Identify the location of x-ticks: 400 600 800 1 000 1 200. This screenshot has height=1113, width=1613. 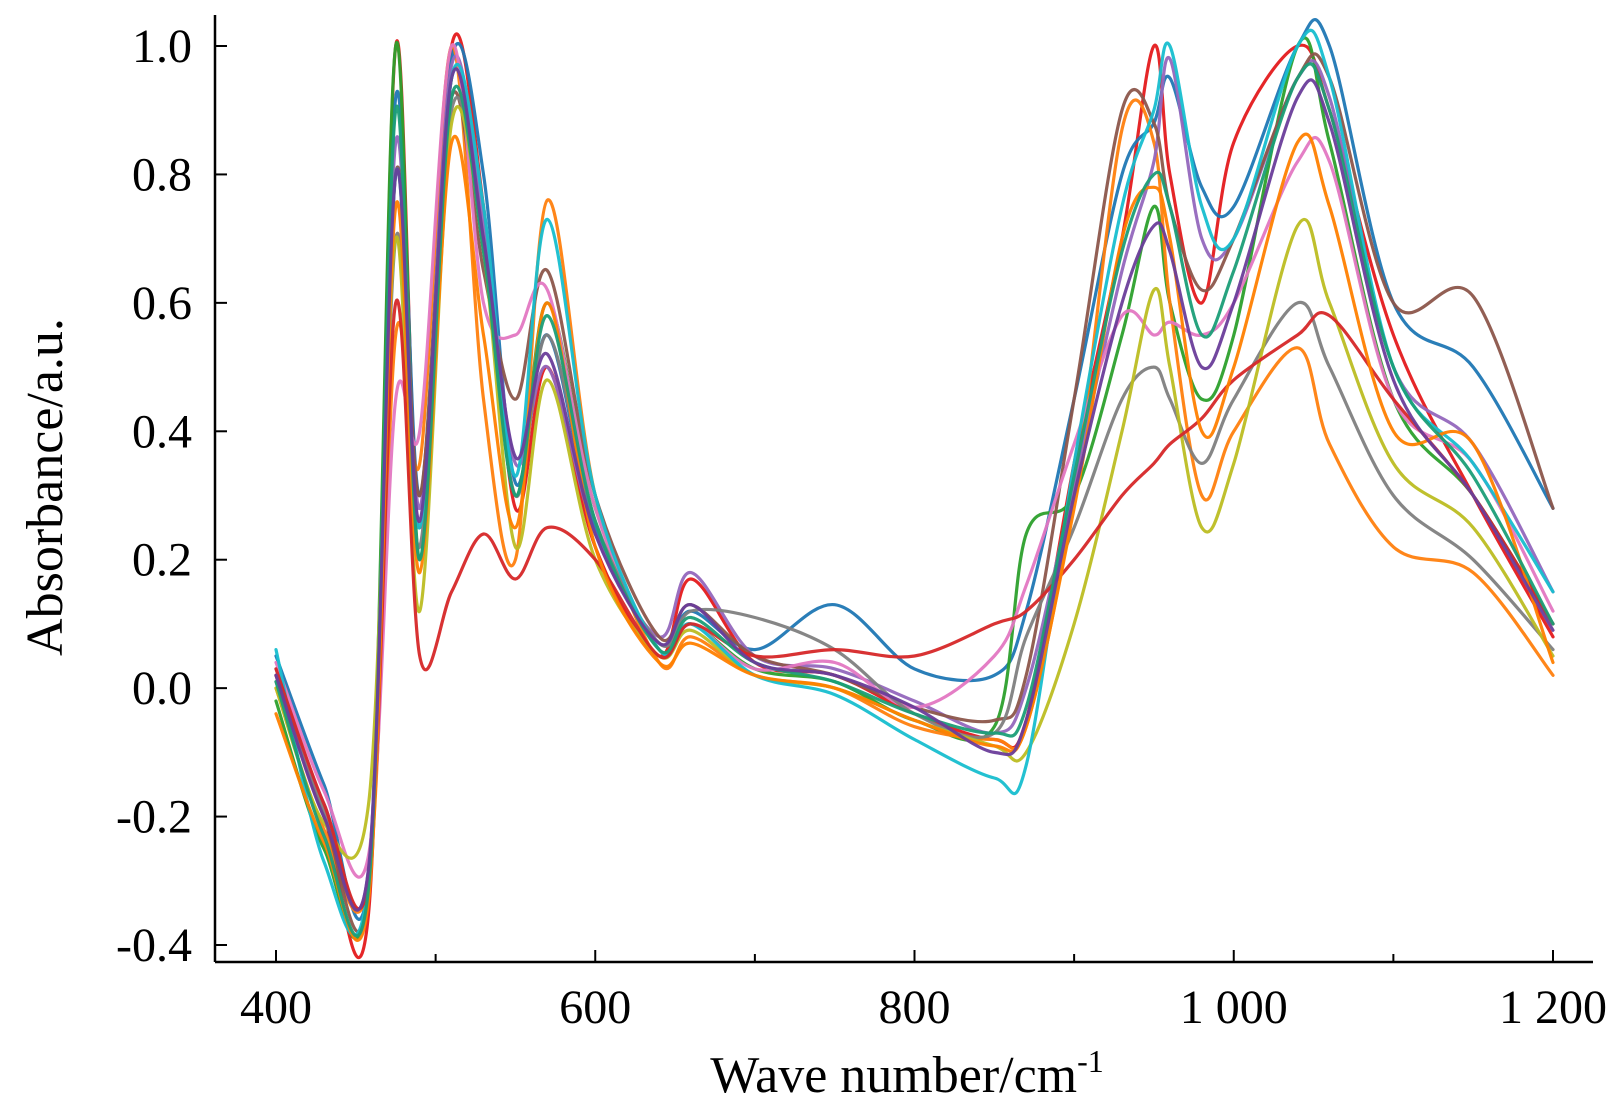
(923, 992).